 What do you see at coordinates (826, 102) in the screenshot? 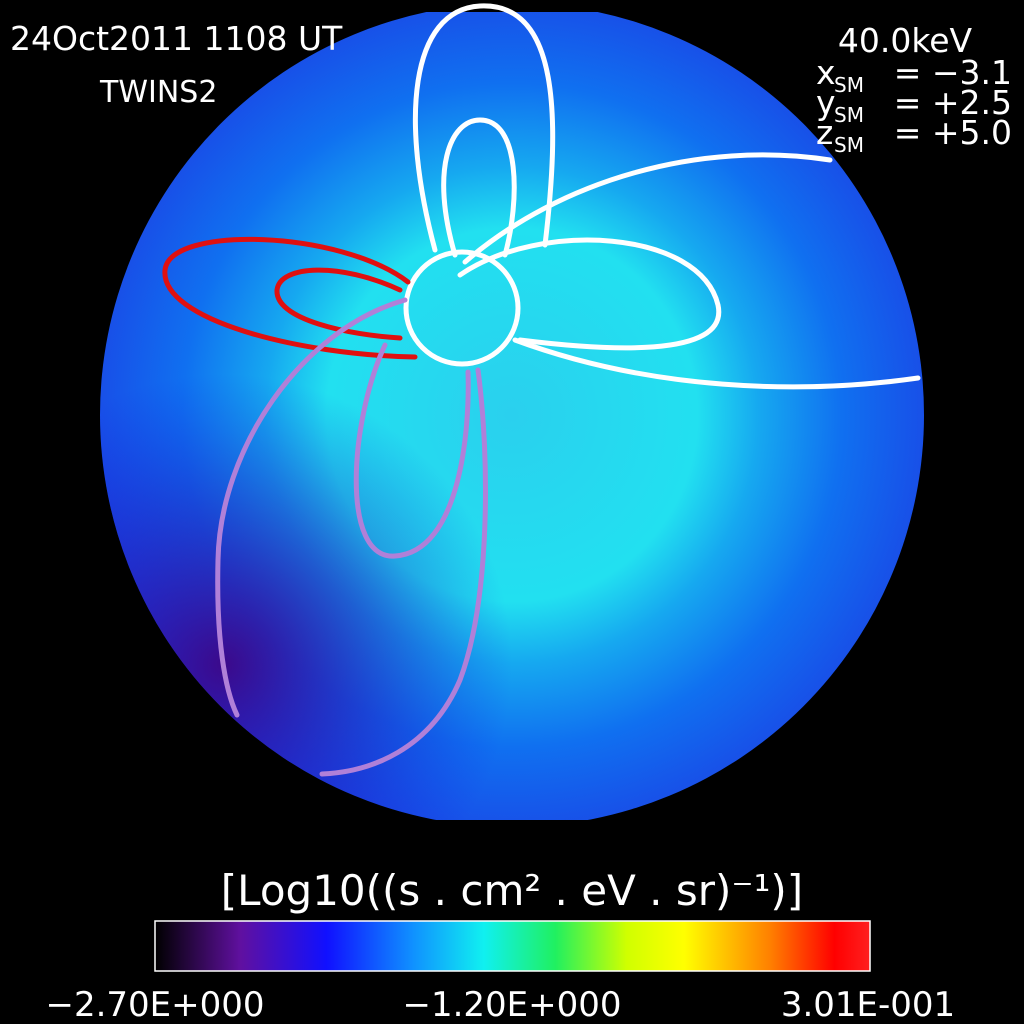
I see `coord-axis: y` at bounding box center [826, 102].